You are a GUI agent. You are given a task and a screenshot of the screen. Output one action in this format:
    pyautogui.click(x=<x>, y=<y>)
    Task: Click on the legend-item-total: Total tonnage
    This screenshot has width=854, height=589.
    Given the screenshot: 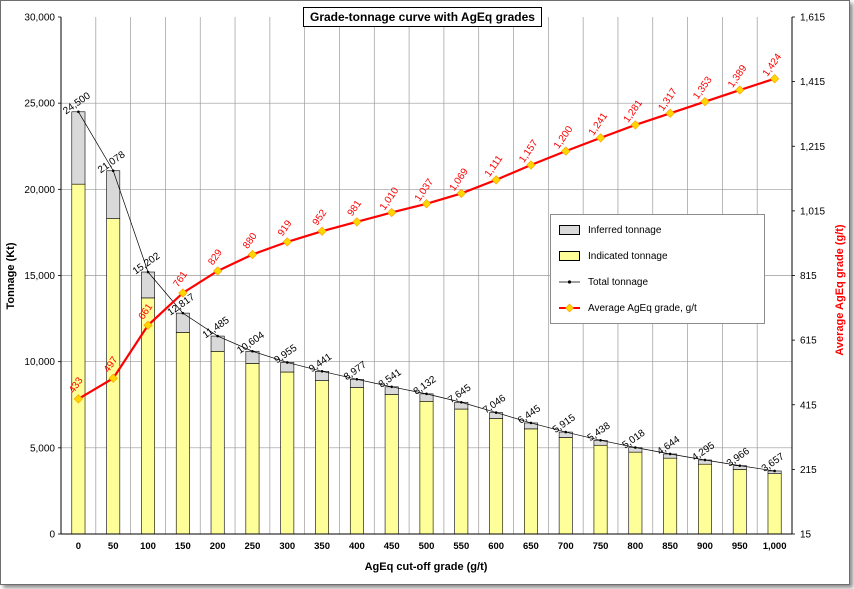 What is the action you would take?
    pyautogui.click(x=603, y=282)
    